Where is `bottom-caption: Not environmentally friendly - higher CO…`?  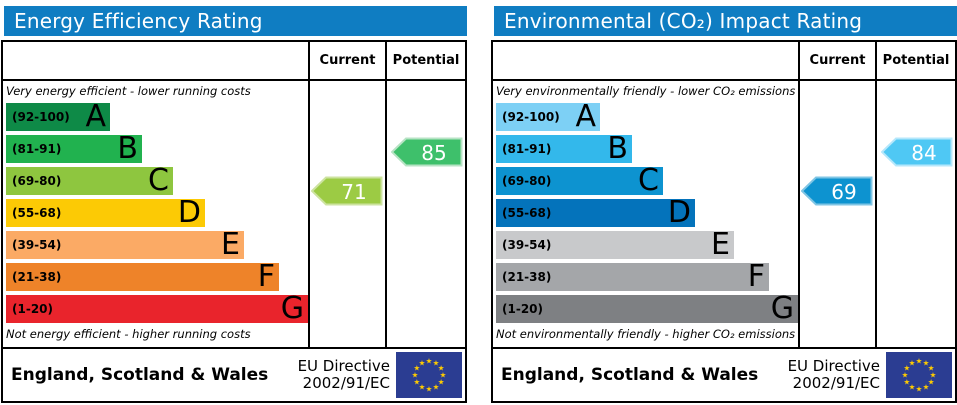
bottom-caption: Not environmentally friendly - higher CO… is located at coordinates (646, 334).